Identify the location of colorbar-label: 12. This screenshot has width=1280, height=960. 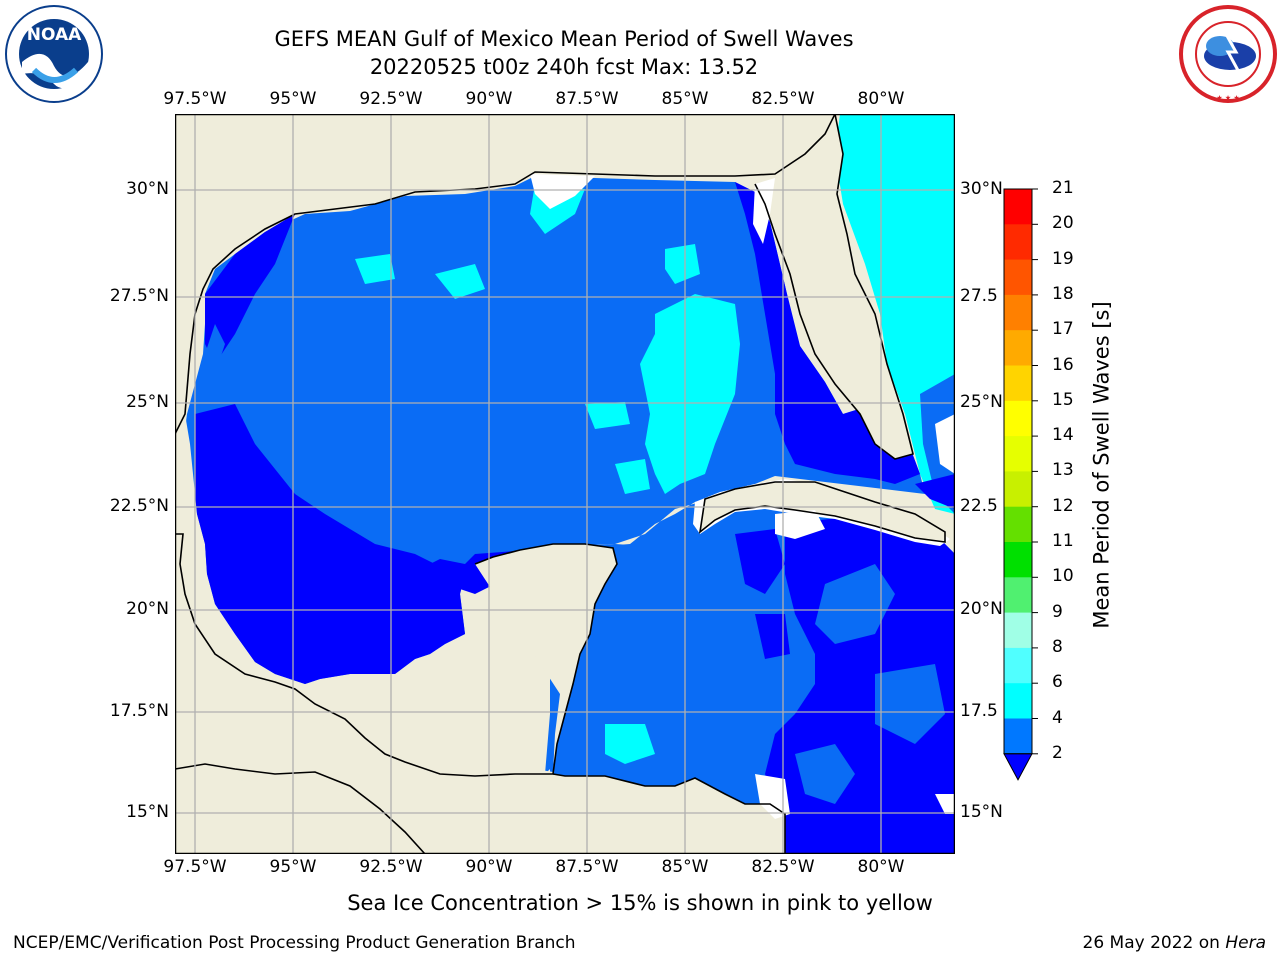
(1063, 505).